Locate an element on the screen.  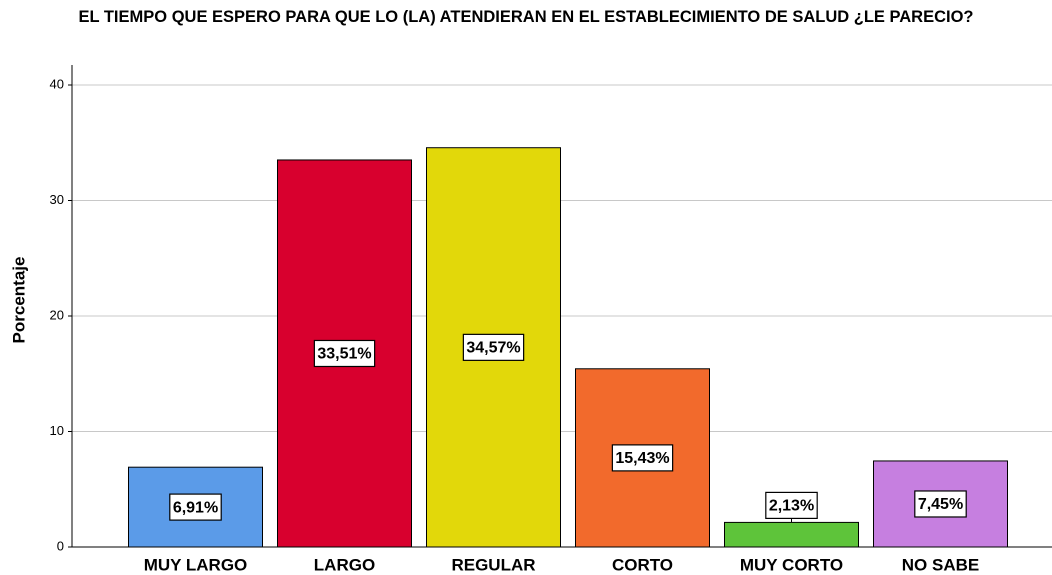
value-label: 33,51% is located at coordinates (344, 354).